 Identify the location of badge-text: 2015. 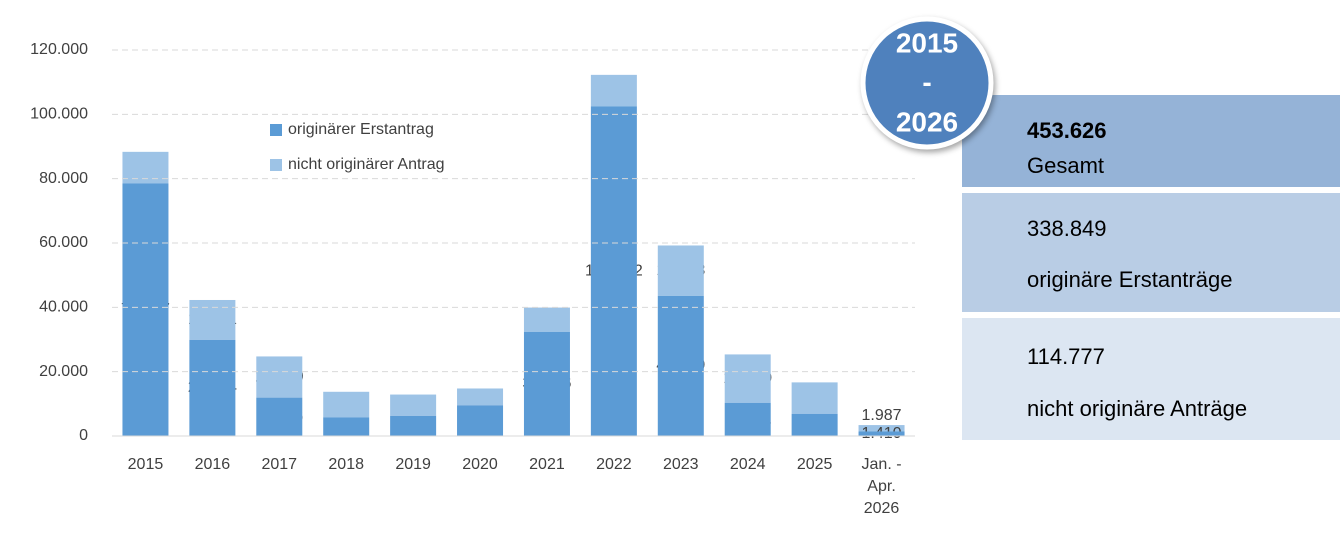
(927, 42).